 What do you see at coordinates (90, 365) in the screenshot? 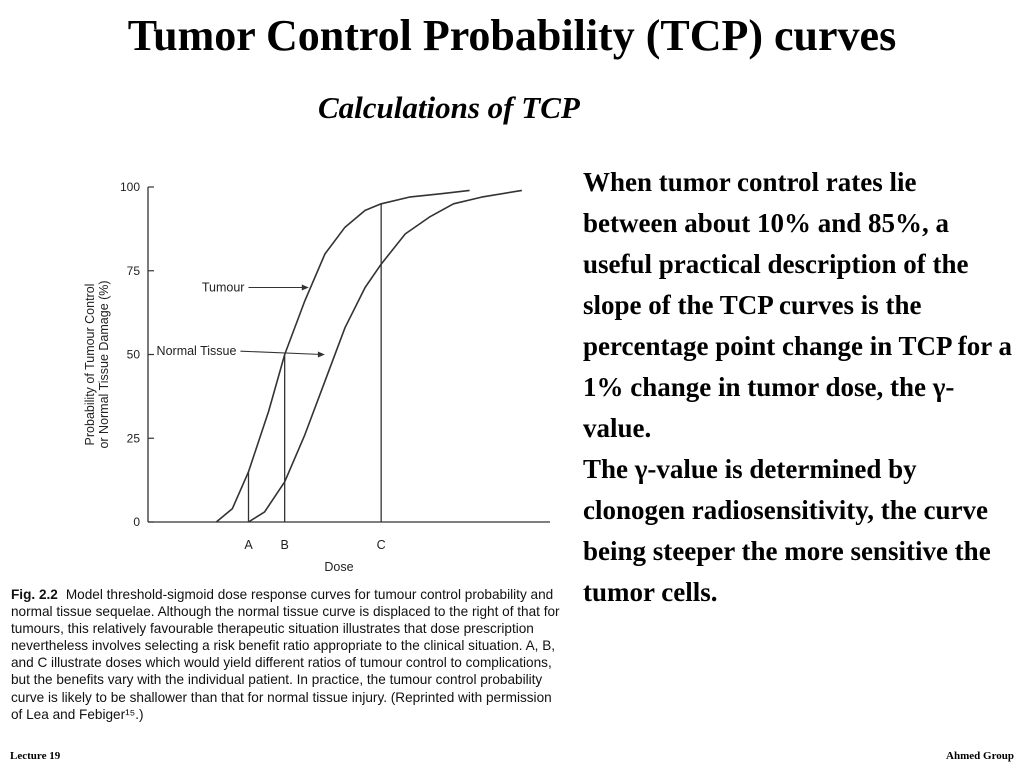
I see `y-axis-label: Probability of Tumour Control` at bounding box center [90, 365].